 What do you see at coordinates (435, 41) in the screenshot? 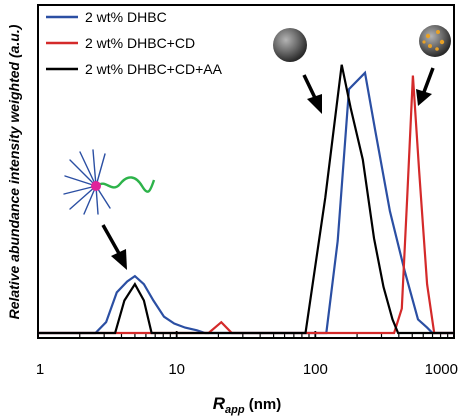
I see `gold-particle-sphere-illustration` at bounding box center [435, 41].